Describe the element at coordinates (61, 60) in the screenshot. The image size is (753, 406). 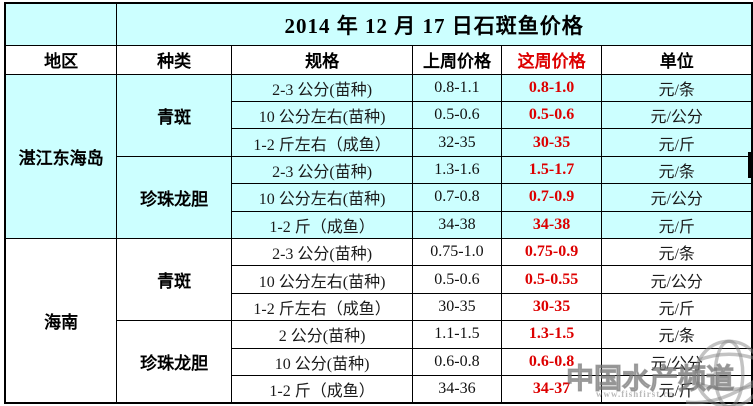
I see `col-header-region: 地区` at that location.